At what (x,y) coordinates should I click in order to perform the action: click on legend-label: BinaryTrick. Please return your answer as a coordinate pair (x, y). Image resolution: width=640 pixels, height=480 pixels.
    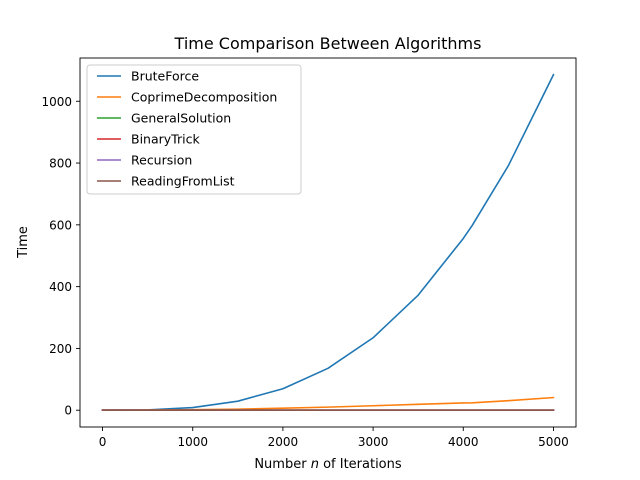
    Looking at the image, I should click on (165, 139).